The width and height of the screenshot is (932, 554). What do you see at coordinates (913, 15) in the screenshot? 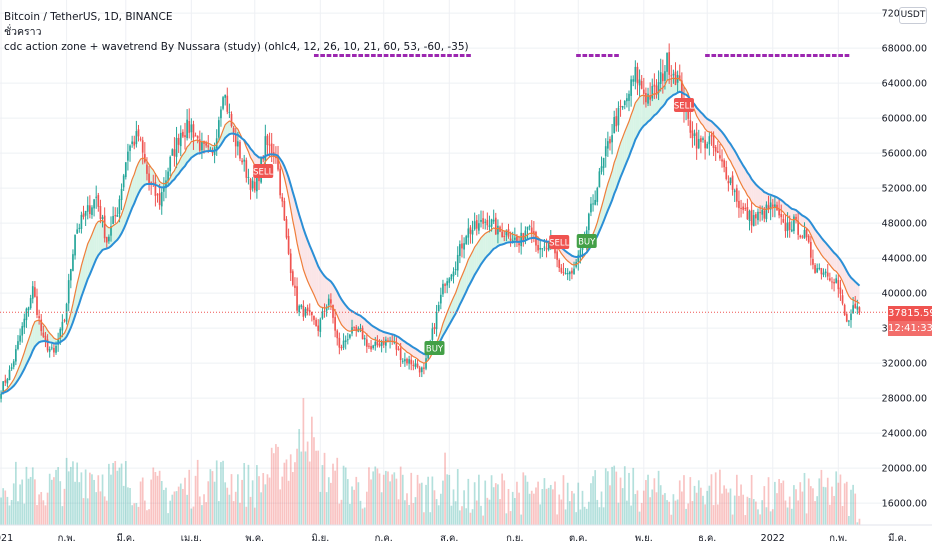
I see `currency-button: USDT` at bounding box center [913, 15].